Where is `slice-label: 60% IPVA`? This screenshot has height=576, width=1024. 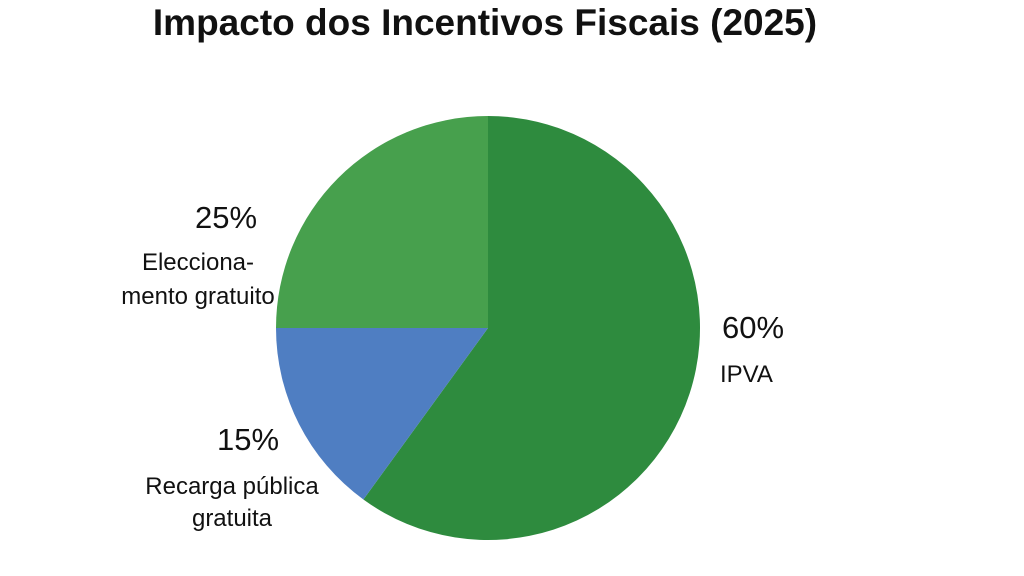
slice-label: 60% IPVA is located at coordinates (752, 349).